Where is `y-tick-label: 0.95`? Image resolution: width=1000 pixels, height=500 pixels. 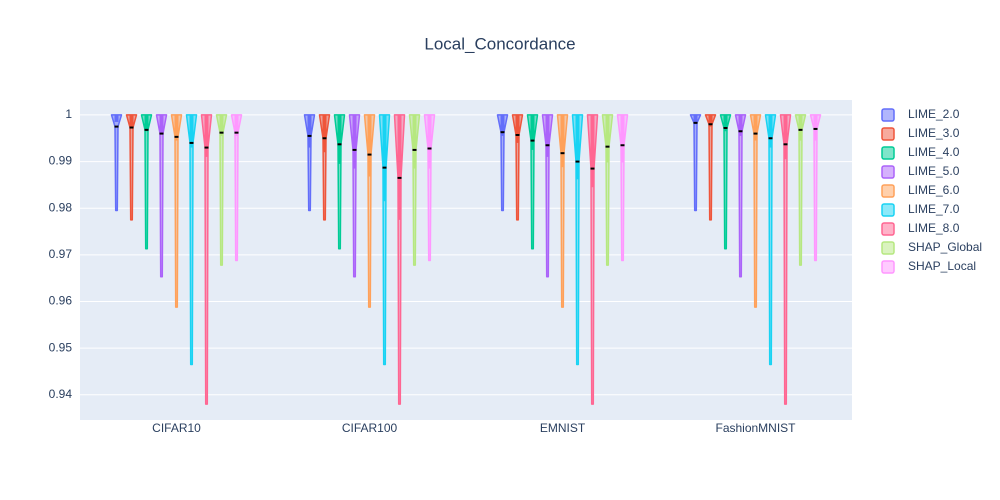 y-tick-label: 0.95 is located at coordinates (61, 347).